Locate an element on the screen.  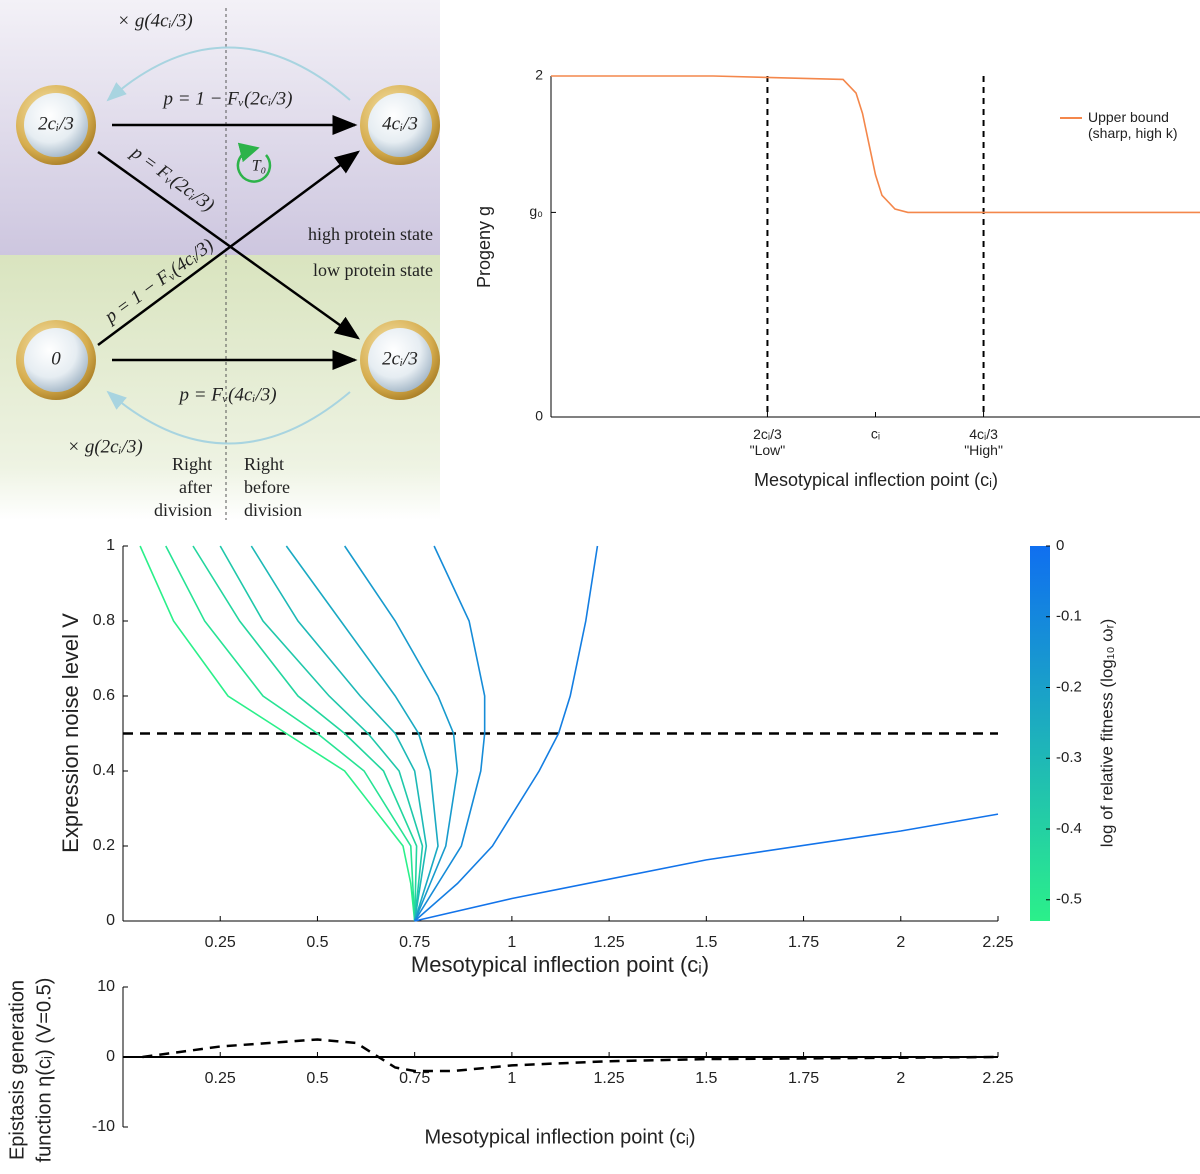
colorbar-tick-label: -0.1 is located at coordinates (1069, 616).